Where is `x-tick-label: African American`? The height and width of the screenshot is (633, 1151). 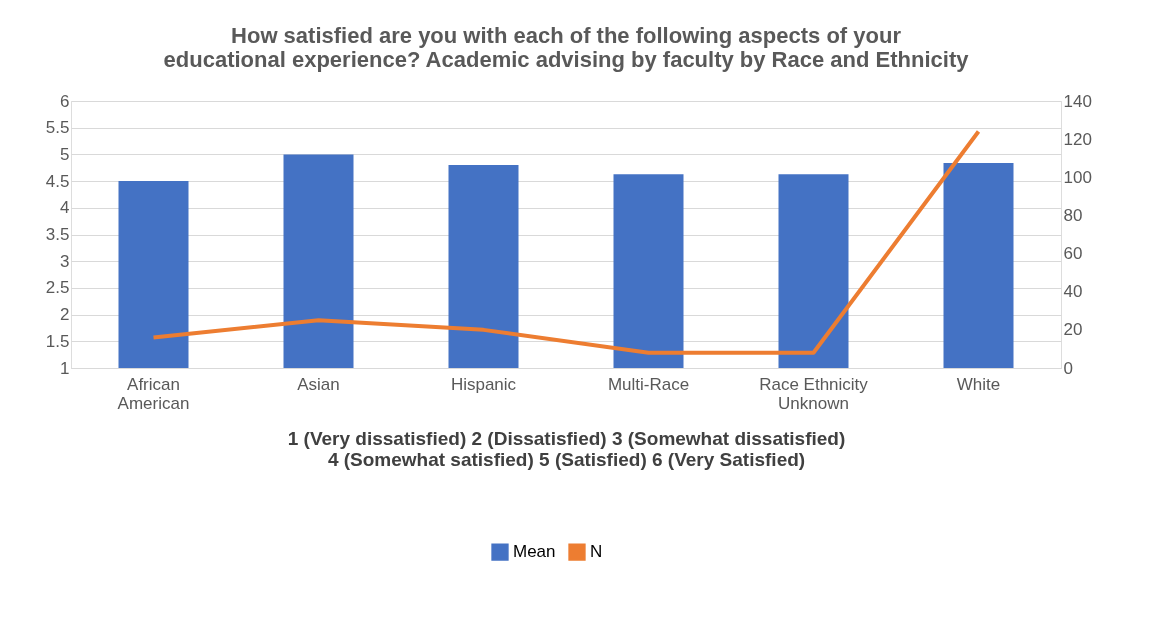 x-tick-label: African American is located at coordinates (153, 393).